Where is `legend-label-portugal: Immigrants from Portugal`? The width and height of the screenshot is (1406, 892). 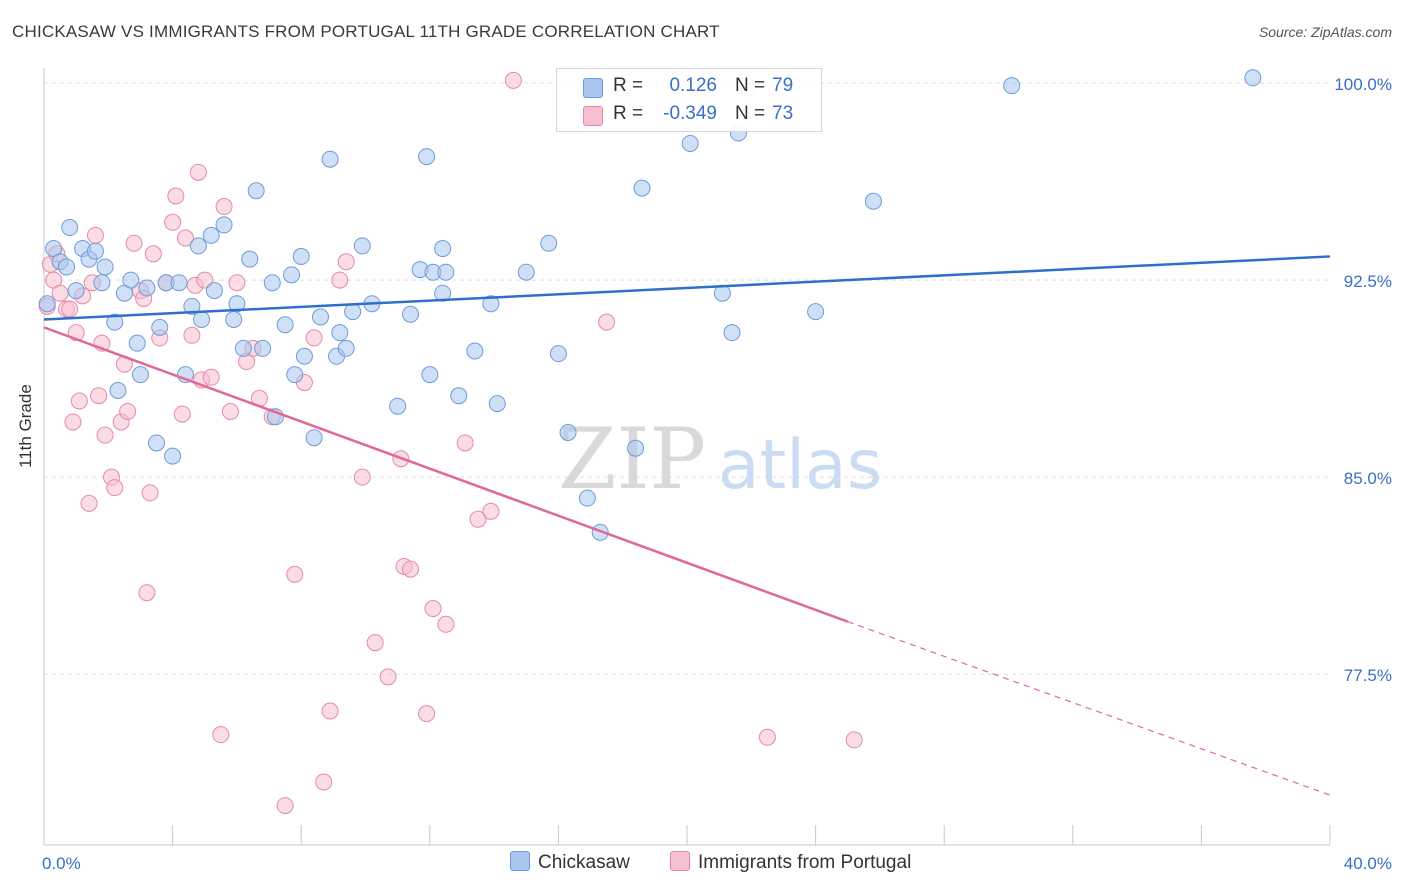
legend-label-portugal: Immigrants from Portugal is located at coordinates (805, 862).